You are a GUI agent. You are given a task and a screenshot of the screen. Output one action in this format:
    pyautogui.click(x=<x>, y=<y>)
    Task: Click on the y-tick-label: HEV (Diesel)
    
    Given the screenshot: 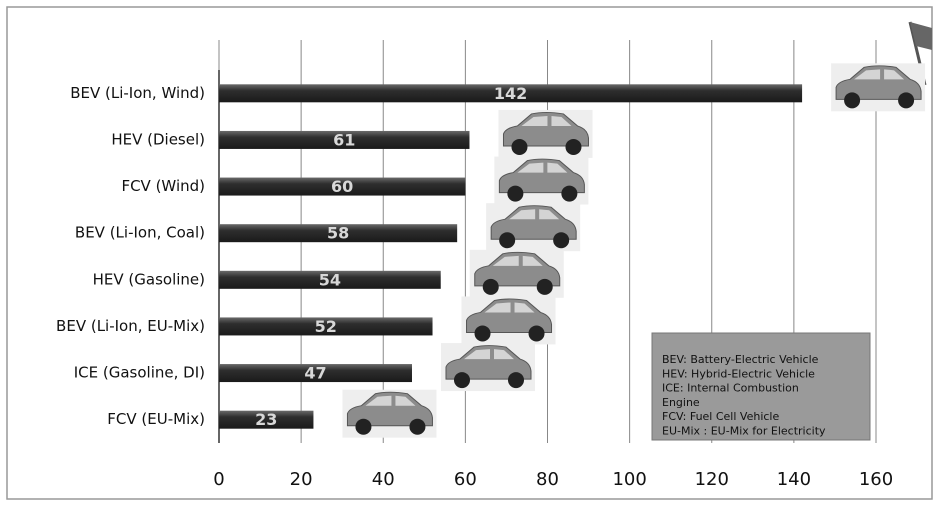 What is the action you would take?
    pyautogui.click(x=158, y=139)
    